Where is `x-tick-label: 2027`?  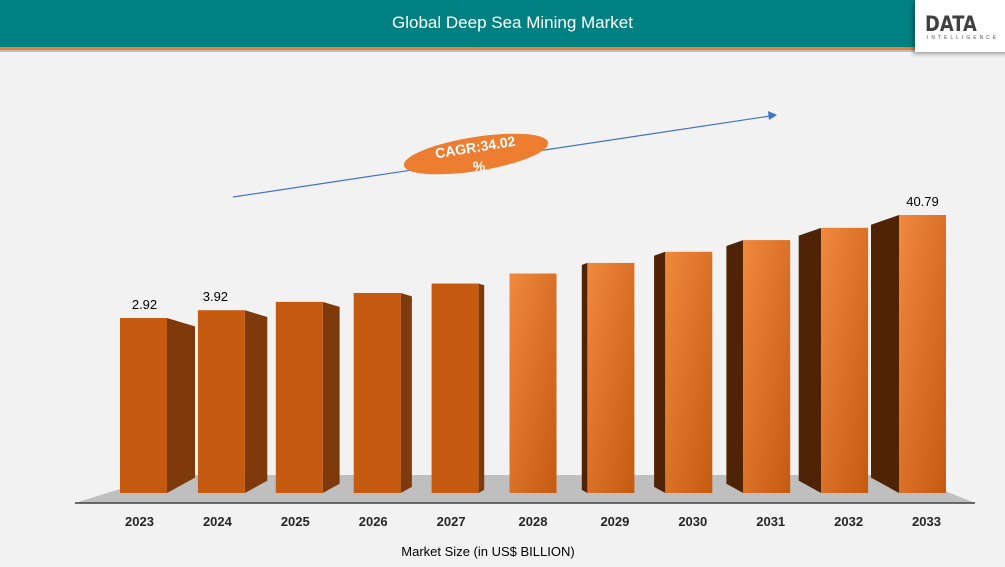 x-tick-label: 2027 is located at coordinates (451, 521).